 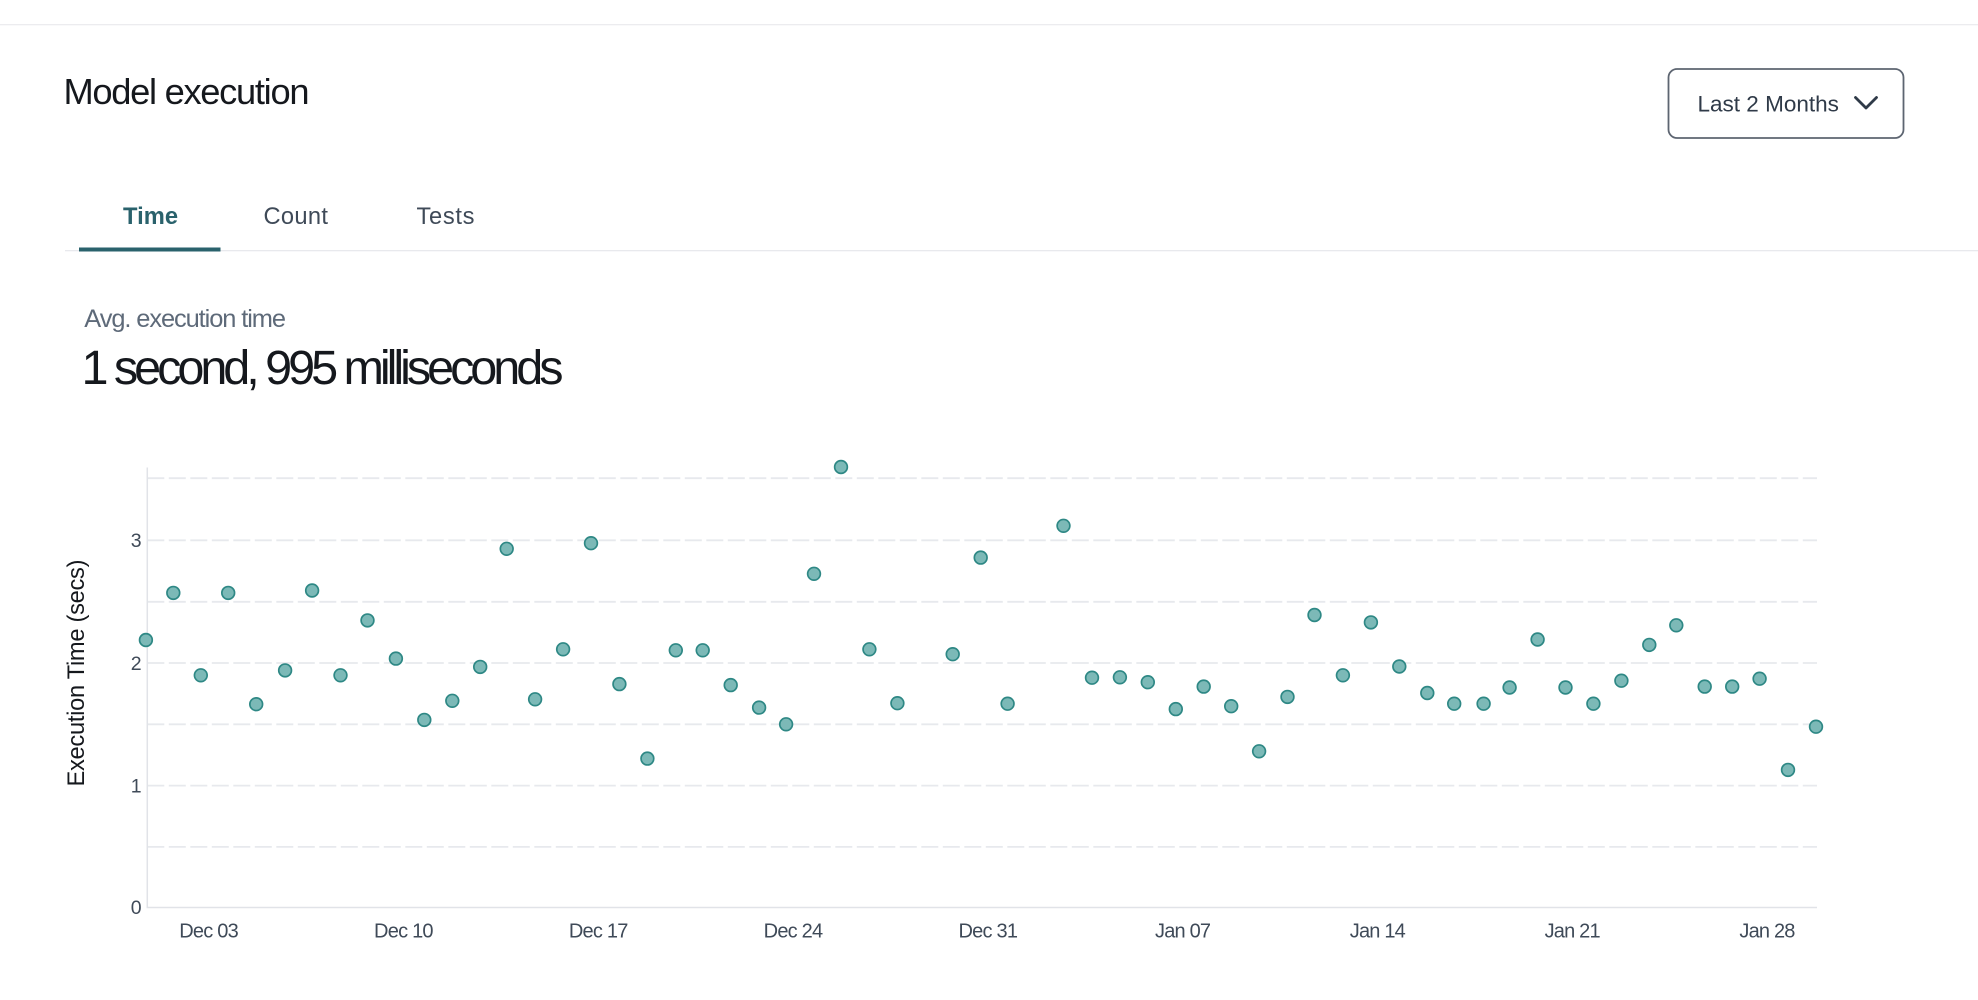 I want to click on svg-text: Tests, so click(x=446, y=217).